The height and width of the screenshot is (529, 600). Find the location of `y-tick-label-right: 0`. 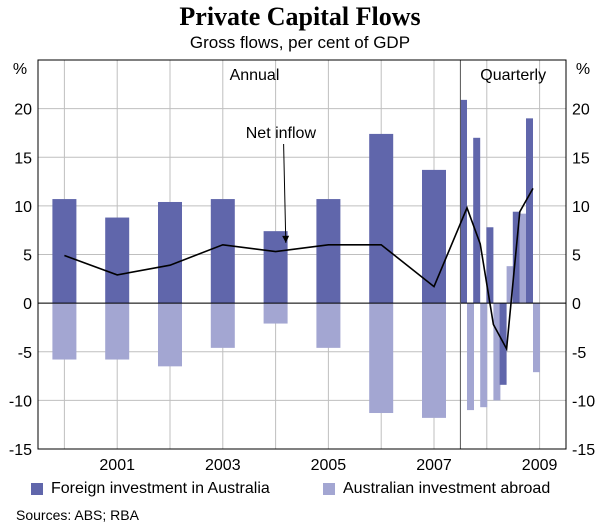

y-tick-label-right: 0 is located at coordinates (576, 304).